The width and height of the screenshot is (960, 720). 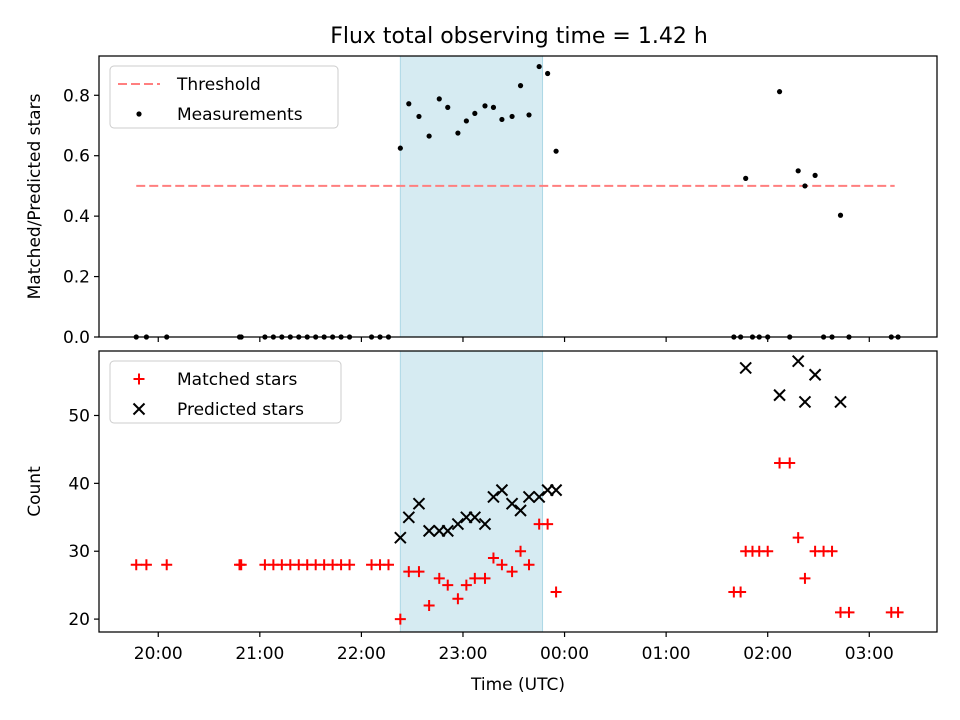 I want to click on x-tick-label: 22:00, so click(x=361, y=654).